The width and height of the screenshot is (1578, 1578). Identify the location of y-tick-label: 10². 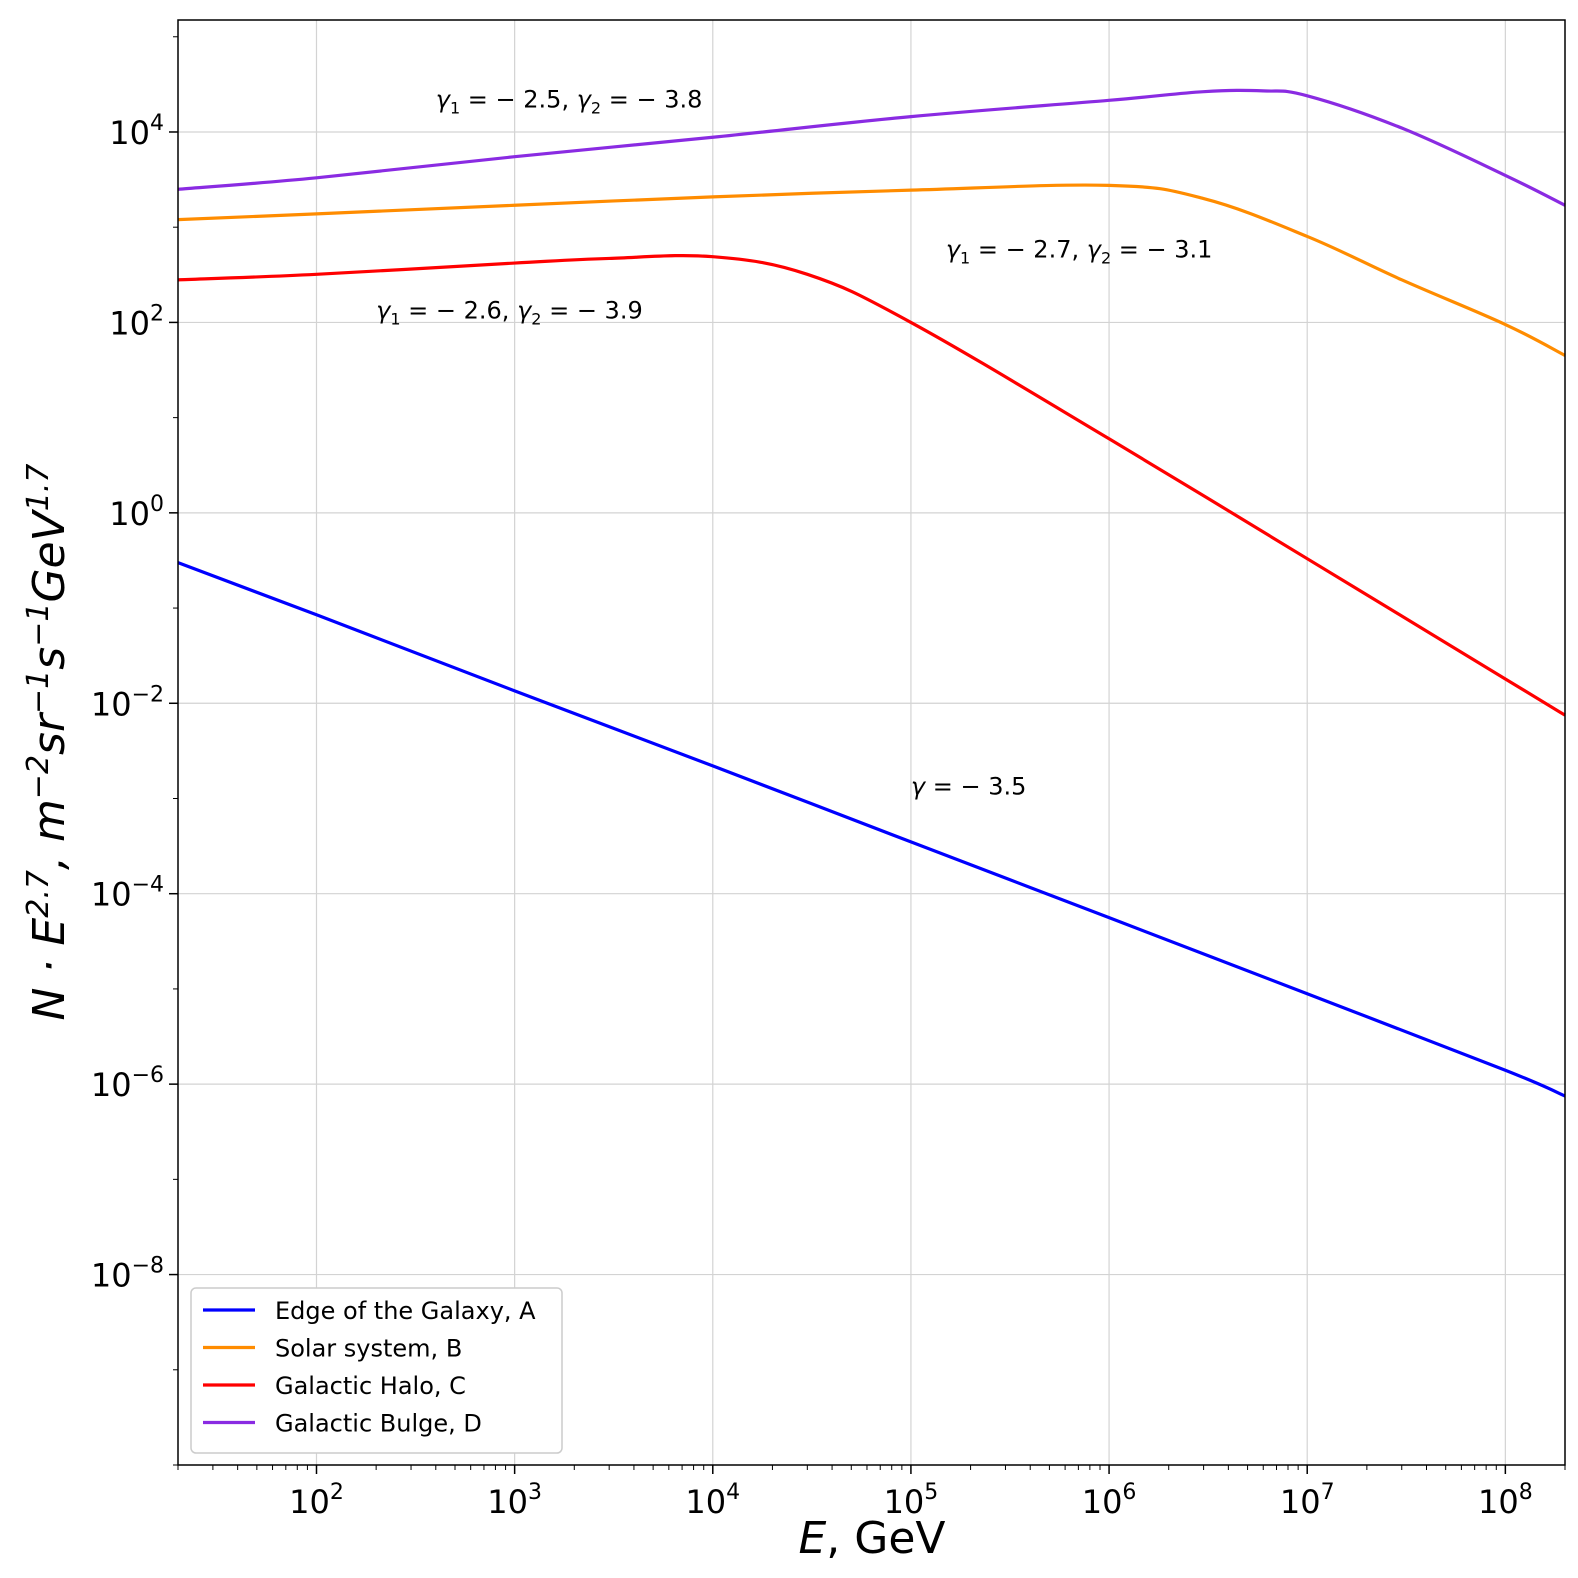
(136, 321).